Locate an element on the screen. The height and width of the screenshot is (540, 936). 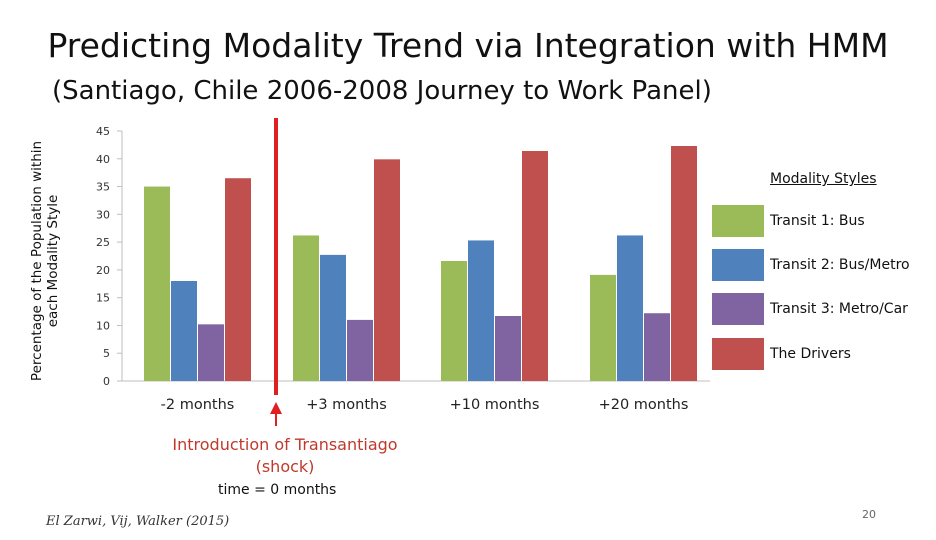
bar-the-drivers-20-months is located at coordinates (684, 263).